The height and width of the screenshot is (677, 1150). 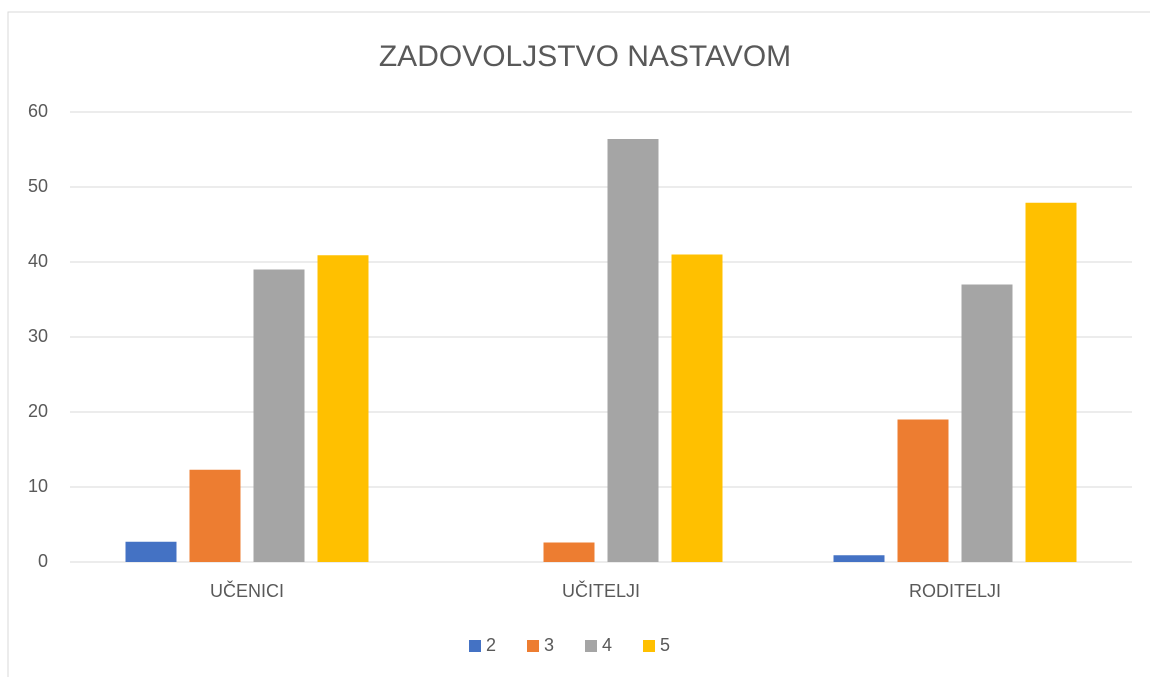 What do you see at coordinates (955, 591) in the screenshot?
I see `x-tick-label: RODITELJI` at bounding box center [955, 591].